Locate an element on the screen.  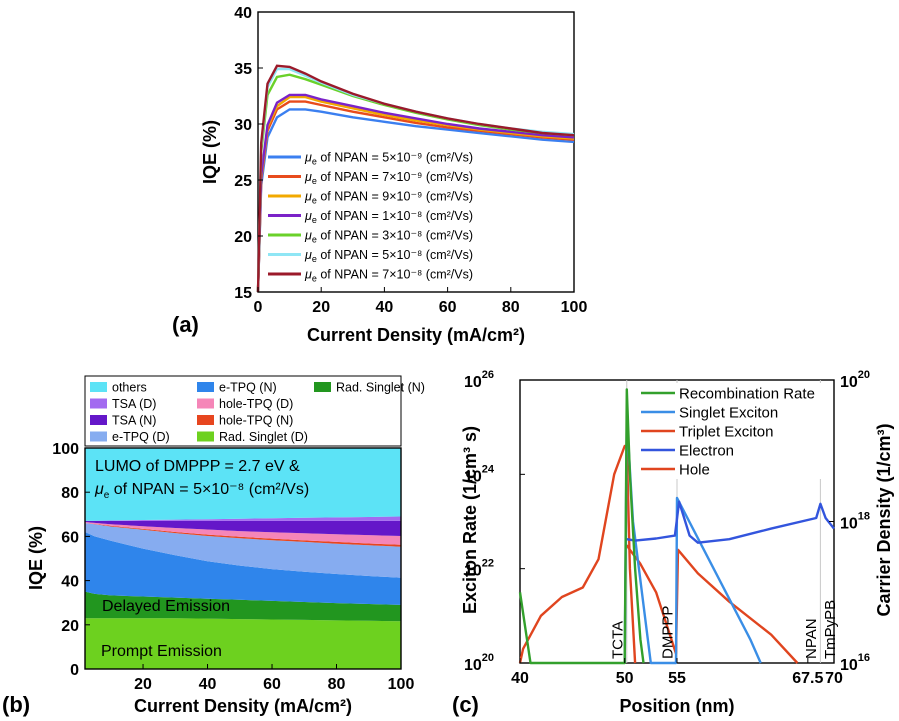
panel-c-ytick-left-label: 1026 is located at coordinates (479, 380).